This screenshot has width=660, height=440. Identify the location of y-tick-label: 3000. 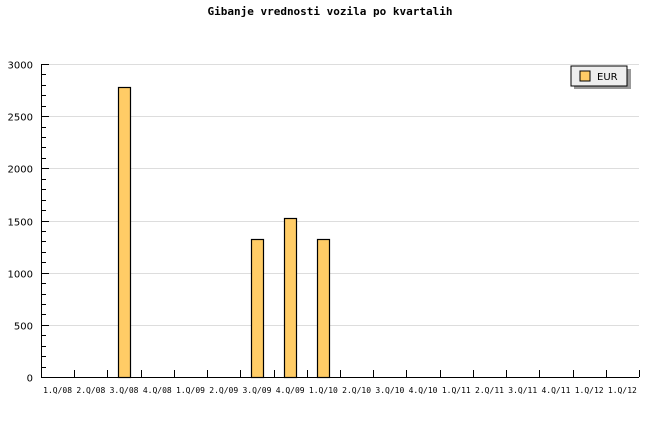
(20, 66).